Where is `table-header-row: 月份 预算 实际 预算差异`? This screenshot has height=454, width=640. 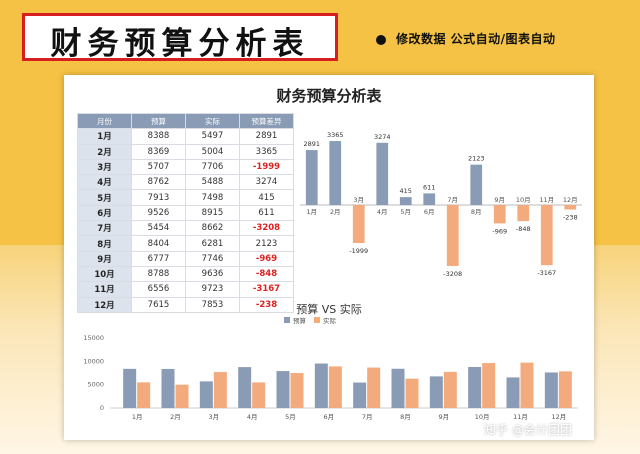
table-header-row: 月份 预算 实际 预算差异 is located at coordinates (185, 121).